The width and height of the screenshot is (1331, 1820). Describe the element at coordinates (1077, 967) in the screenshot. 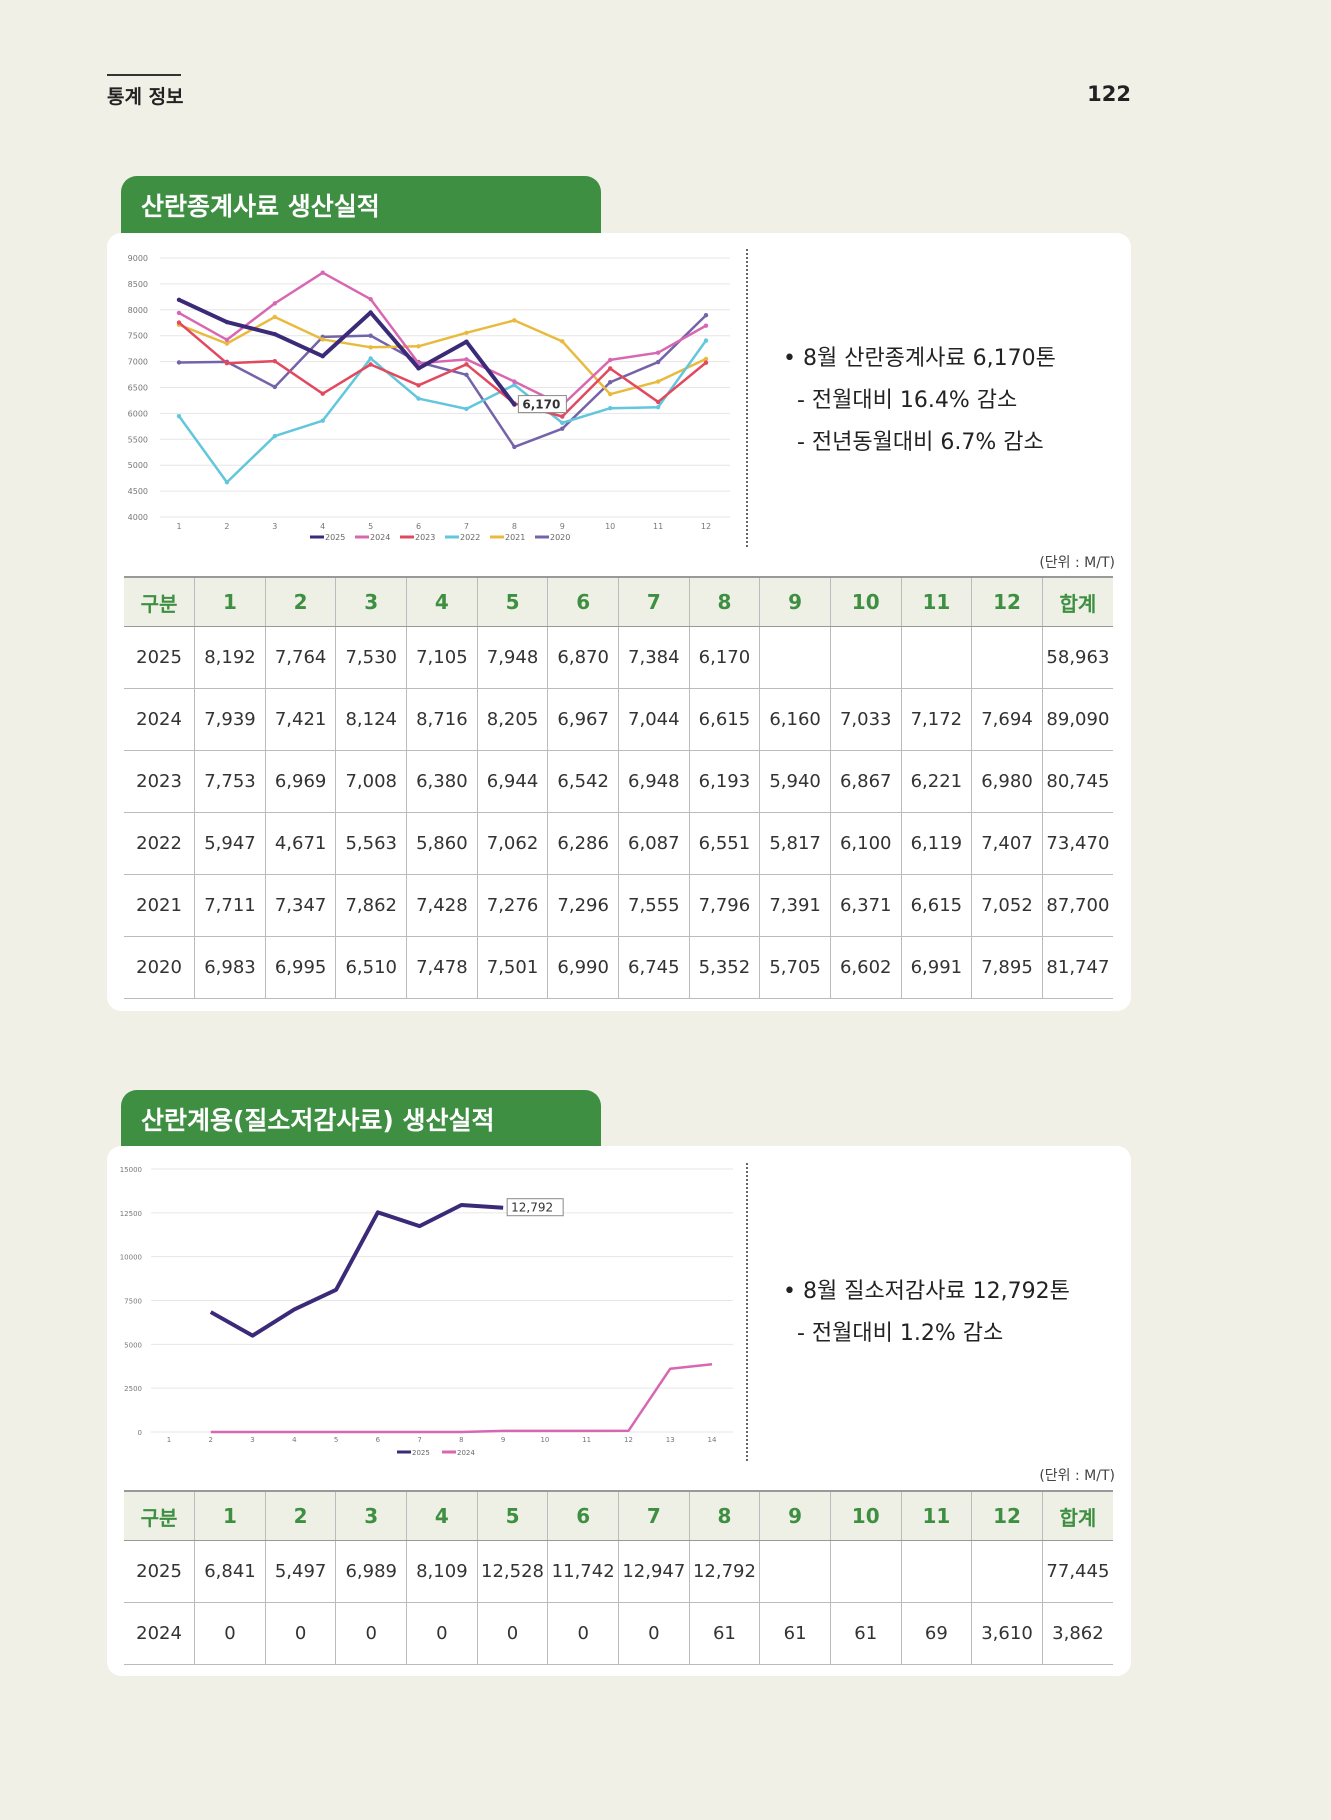

I see `table-cell: 81,747` at that location.